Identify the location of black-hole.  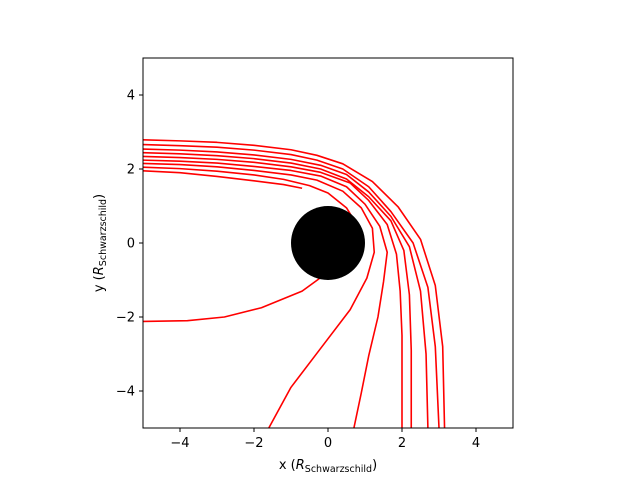
(328, 243).